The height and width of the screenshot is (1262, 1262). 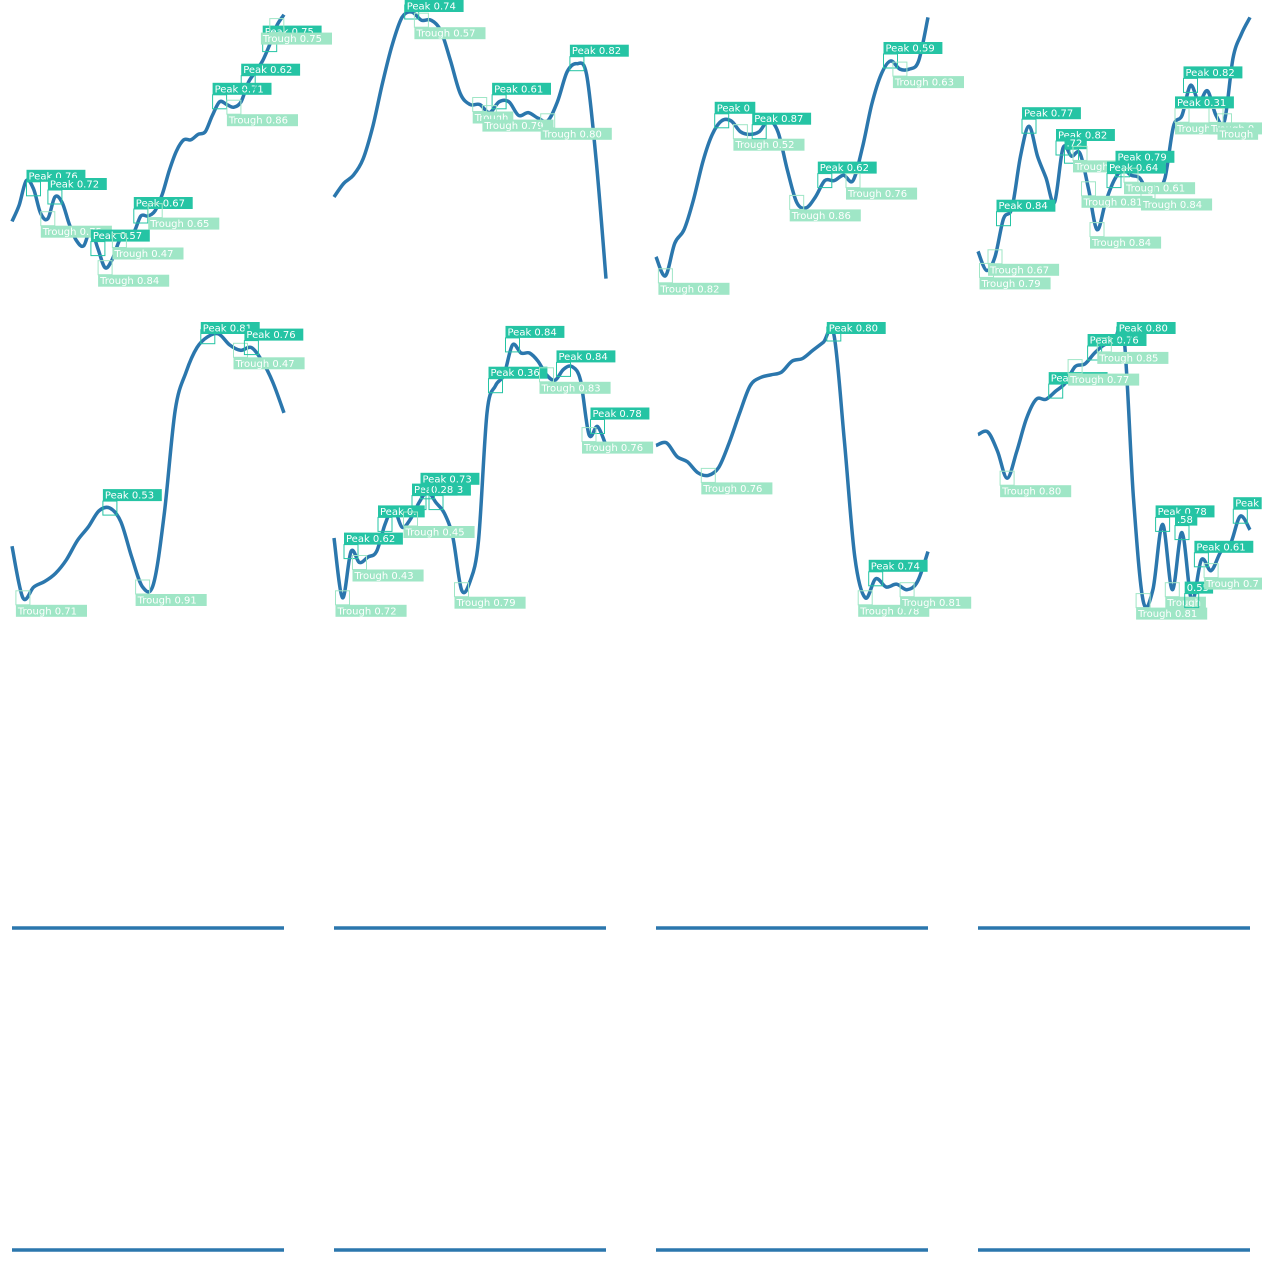 I want to click on label-text: Trough 0.63, so click(x=924, y=83).